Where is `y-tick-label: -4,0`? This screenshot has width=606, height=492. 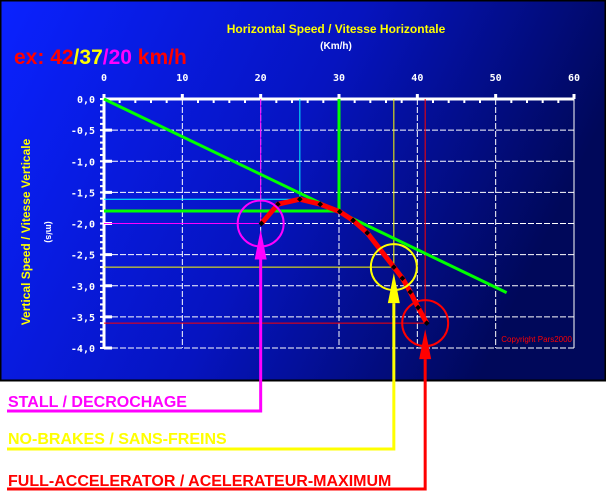
y-tick-label: -4,0 is located at coordinates (83, 349).